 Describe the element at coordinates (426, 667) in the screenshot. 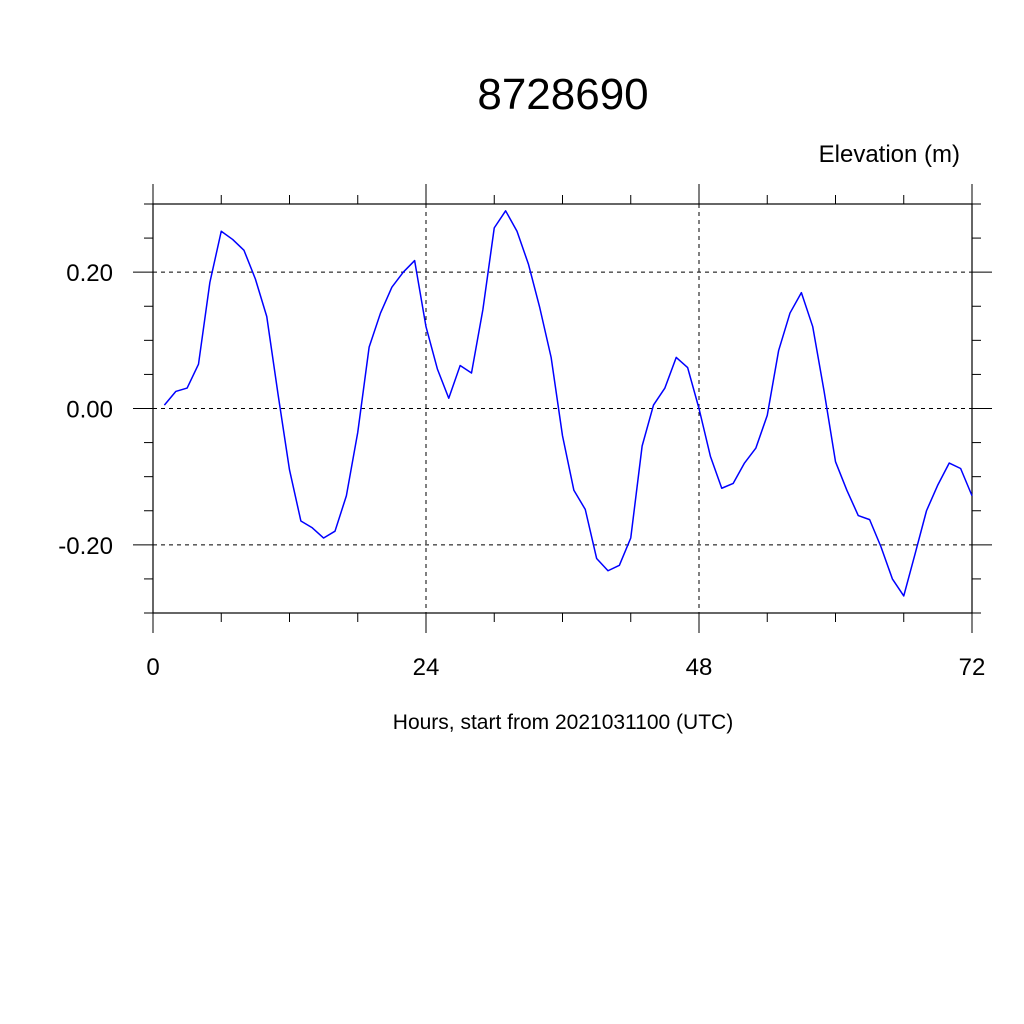

I see `x-tick-label: 24` at that location.